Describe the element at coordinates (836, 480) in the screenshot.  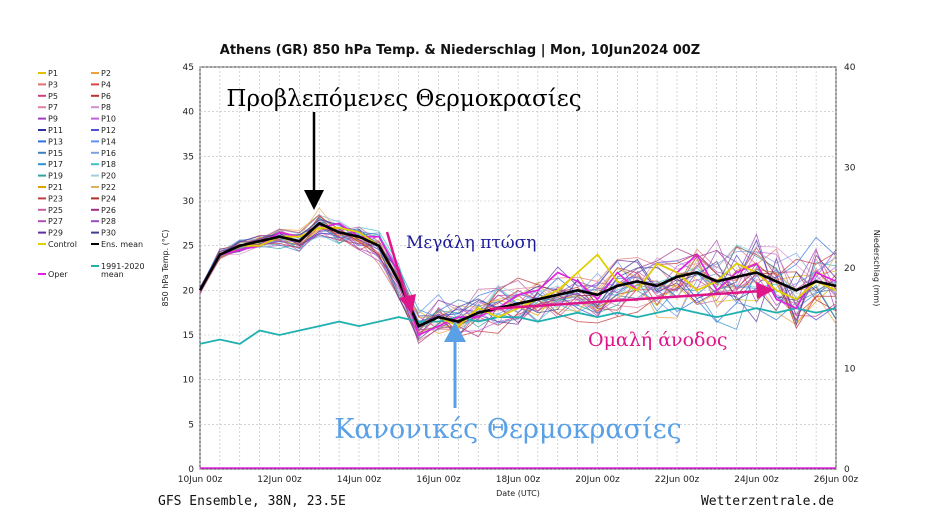
I see `x-tick-label: 26Jun 00z` at that location.